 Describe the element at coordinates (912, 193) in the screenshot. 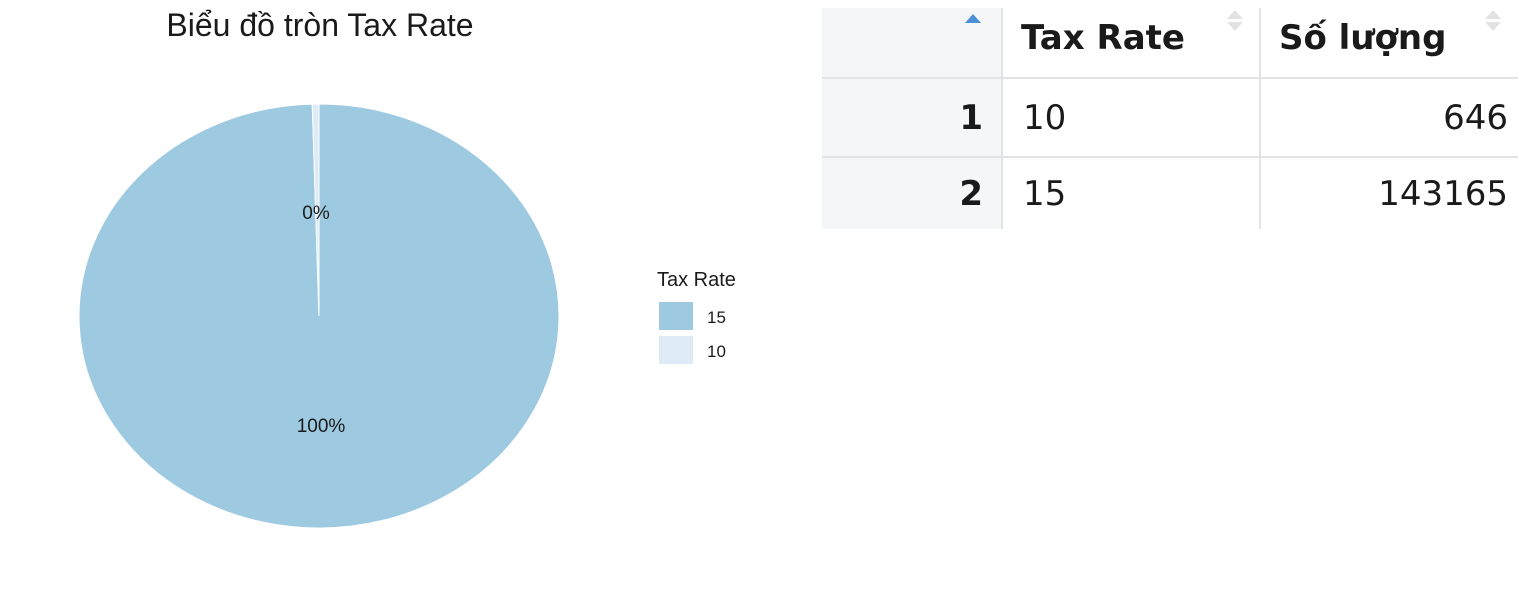

I see `row-index: 2` at that location.